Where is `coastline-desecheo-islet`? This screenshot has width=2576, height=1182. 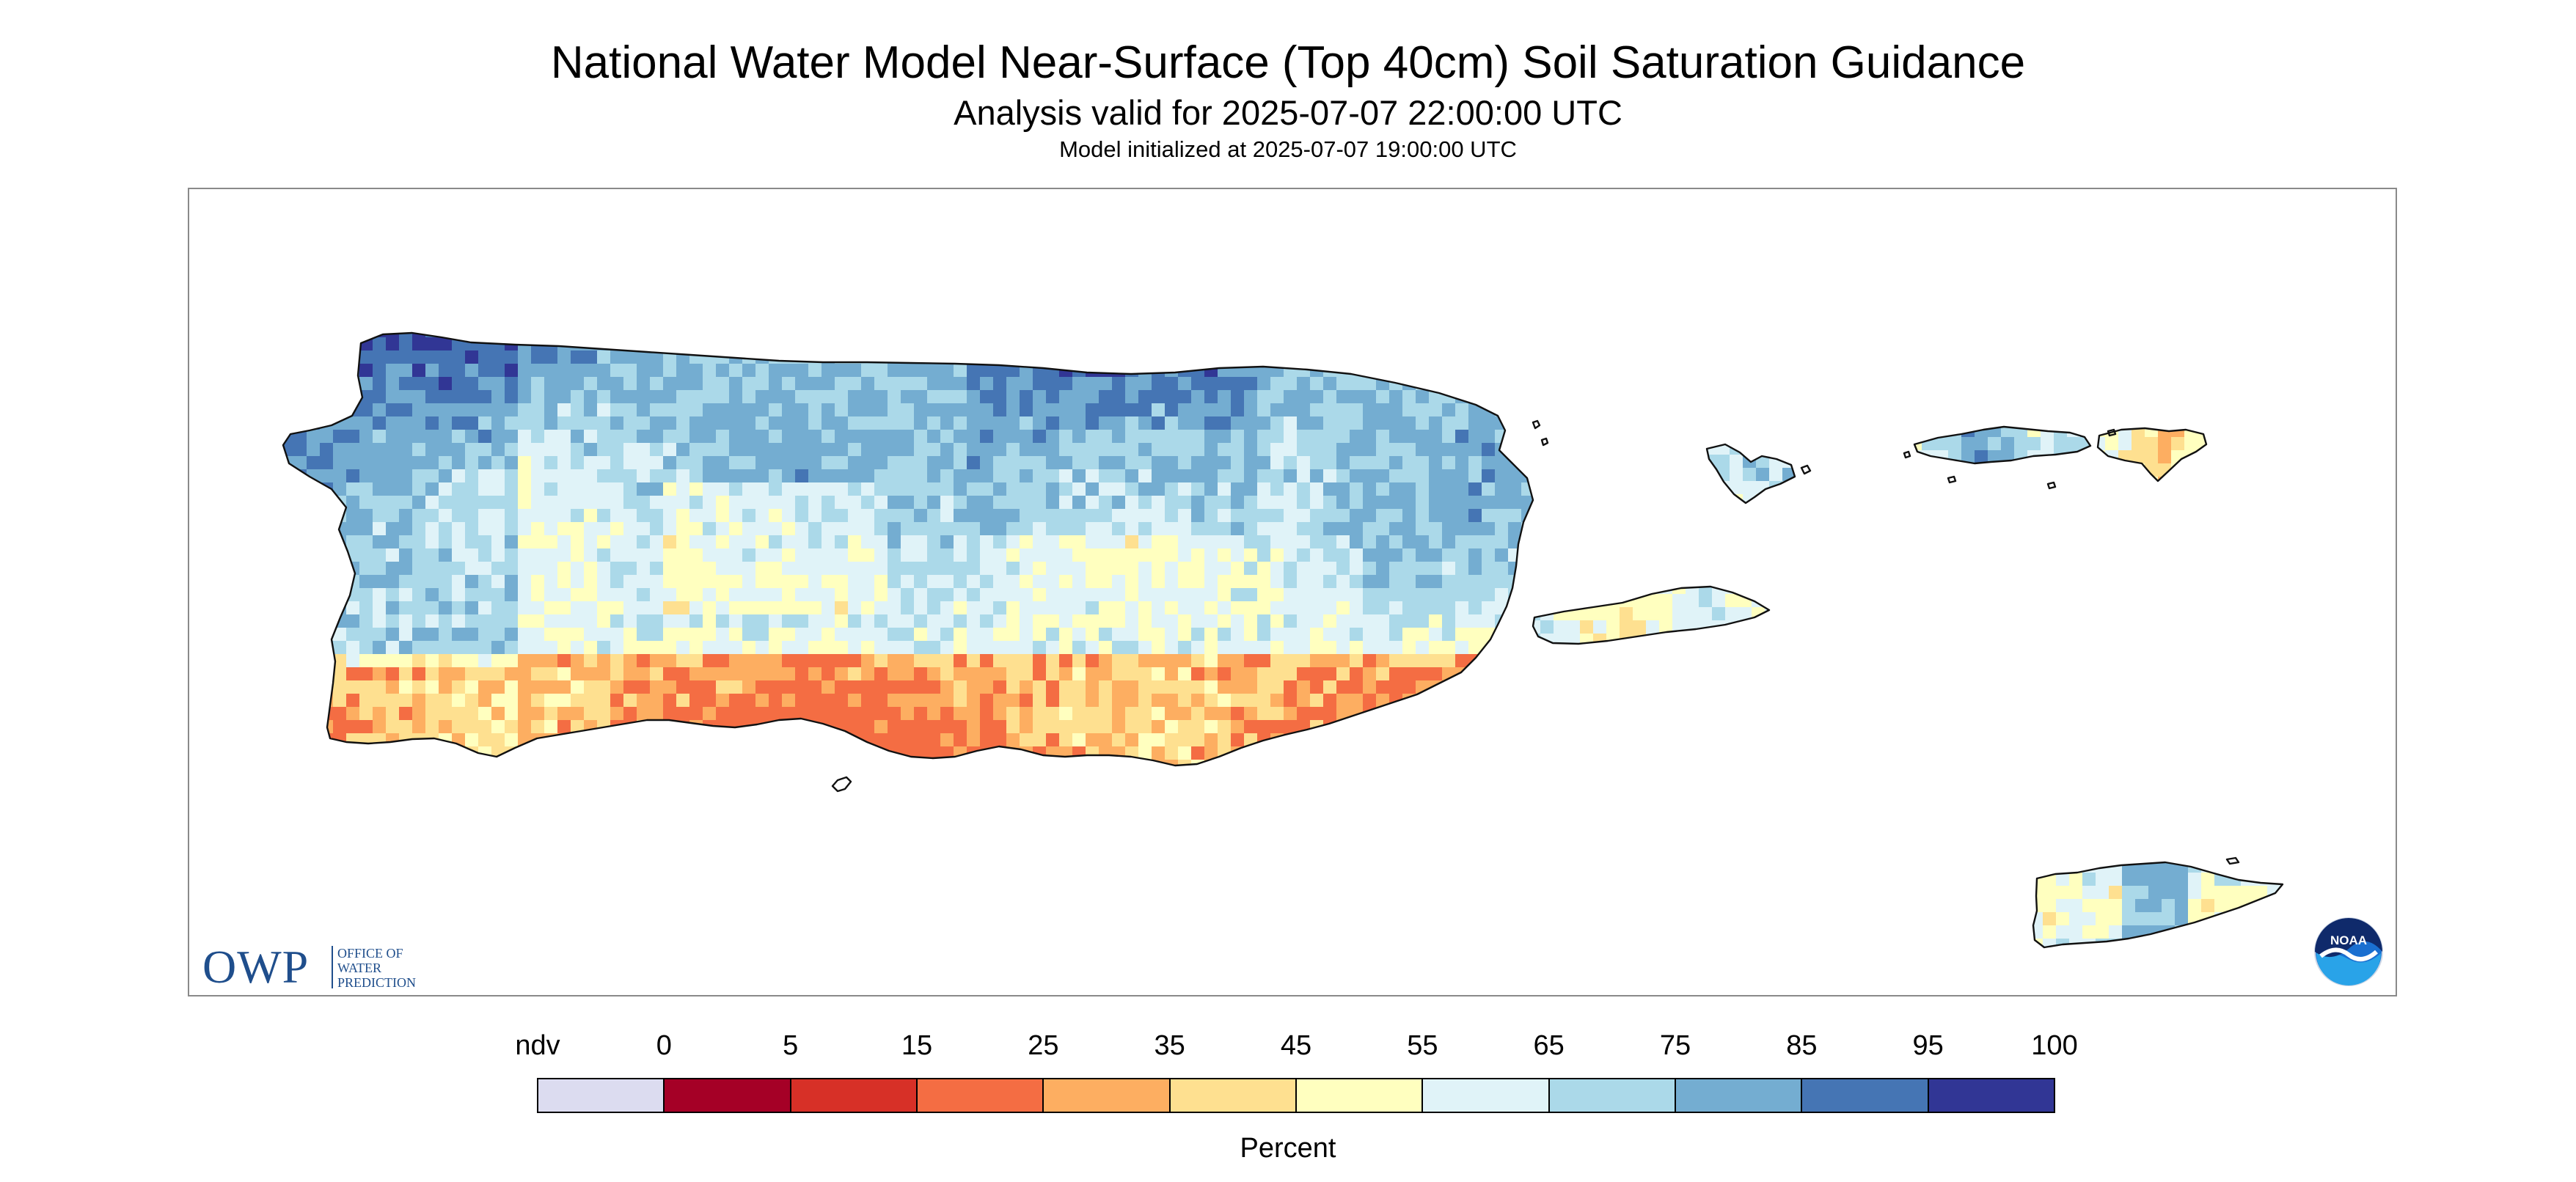 coastline-desecheo-islet is located at coordinates (1536, 424).